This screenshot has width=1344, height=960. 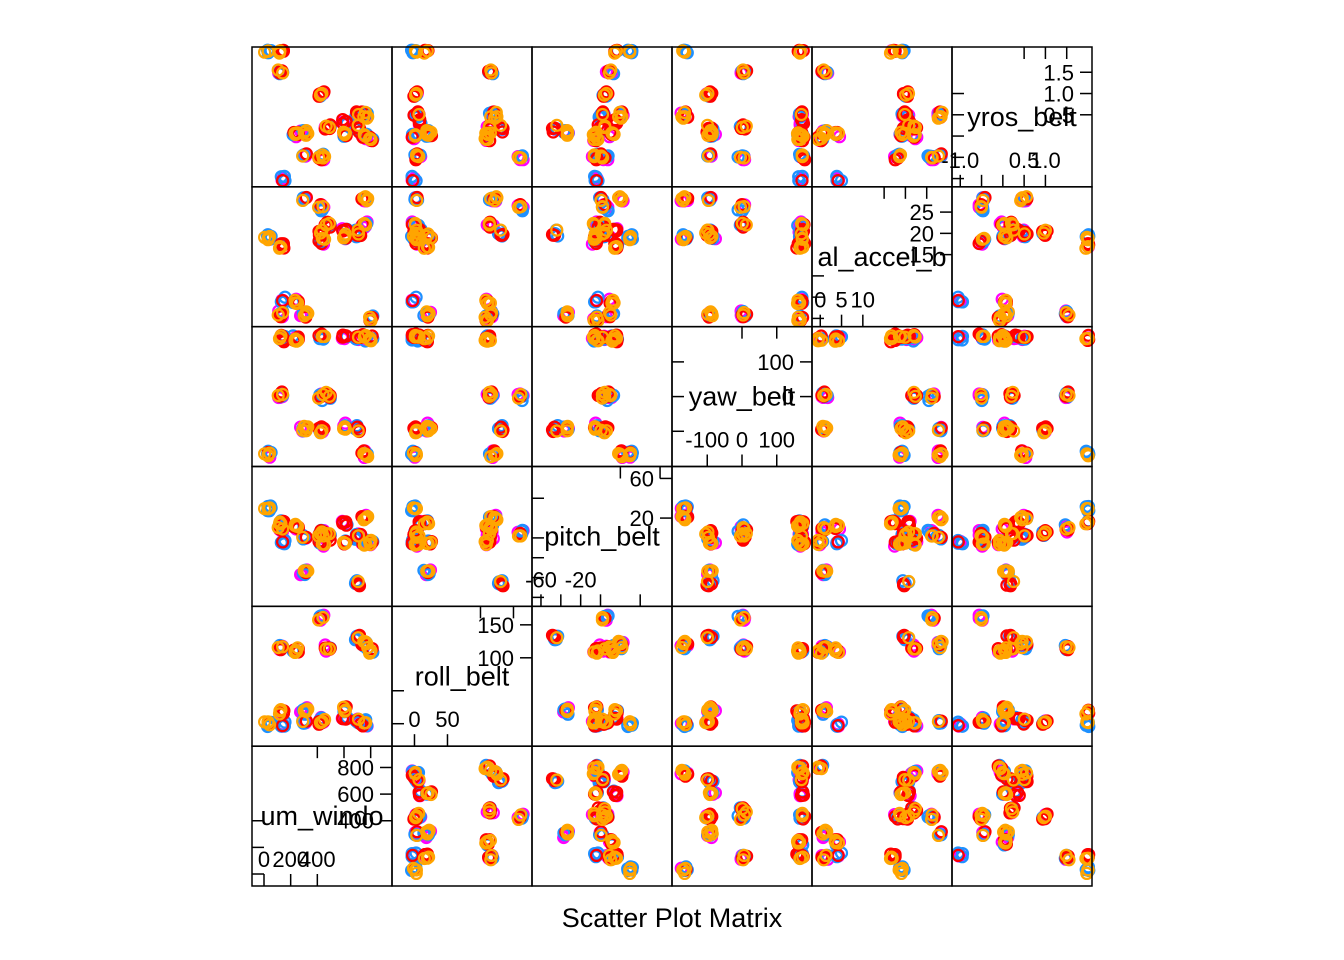 I want to click on panel-pitch_belt-vs-num_window, so click(x=592, y=819).